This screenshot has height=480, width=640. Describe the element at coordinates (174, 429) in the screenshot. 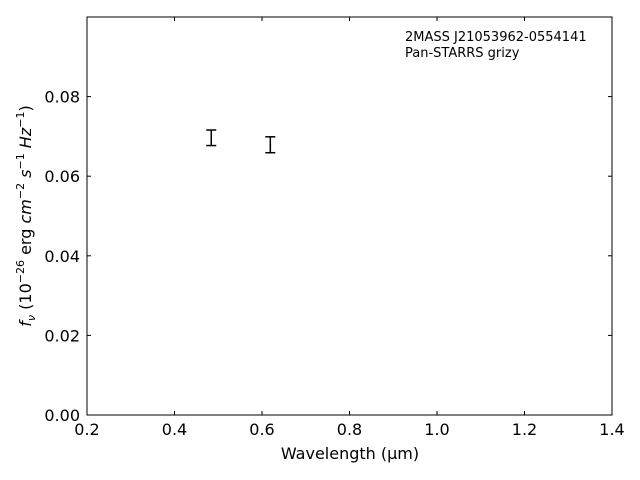

I see `x-tick-label: 0.4` at that location.